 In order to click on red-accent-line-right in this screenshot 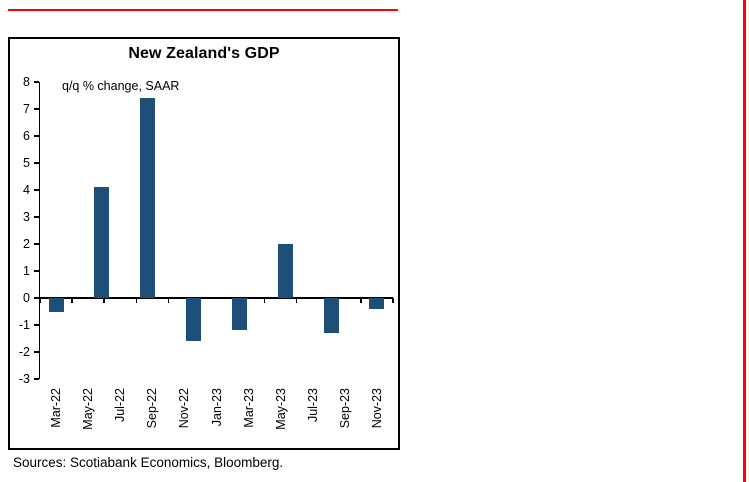, I will do `click(744, 241)`.